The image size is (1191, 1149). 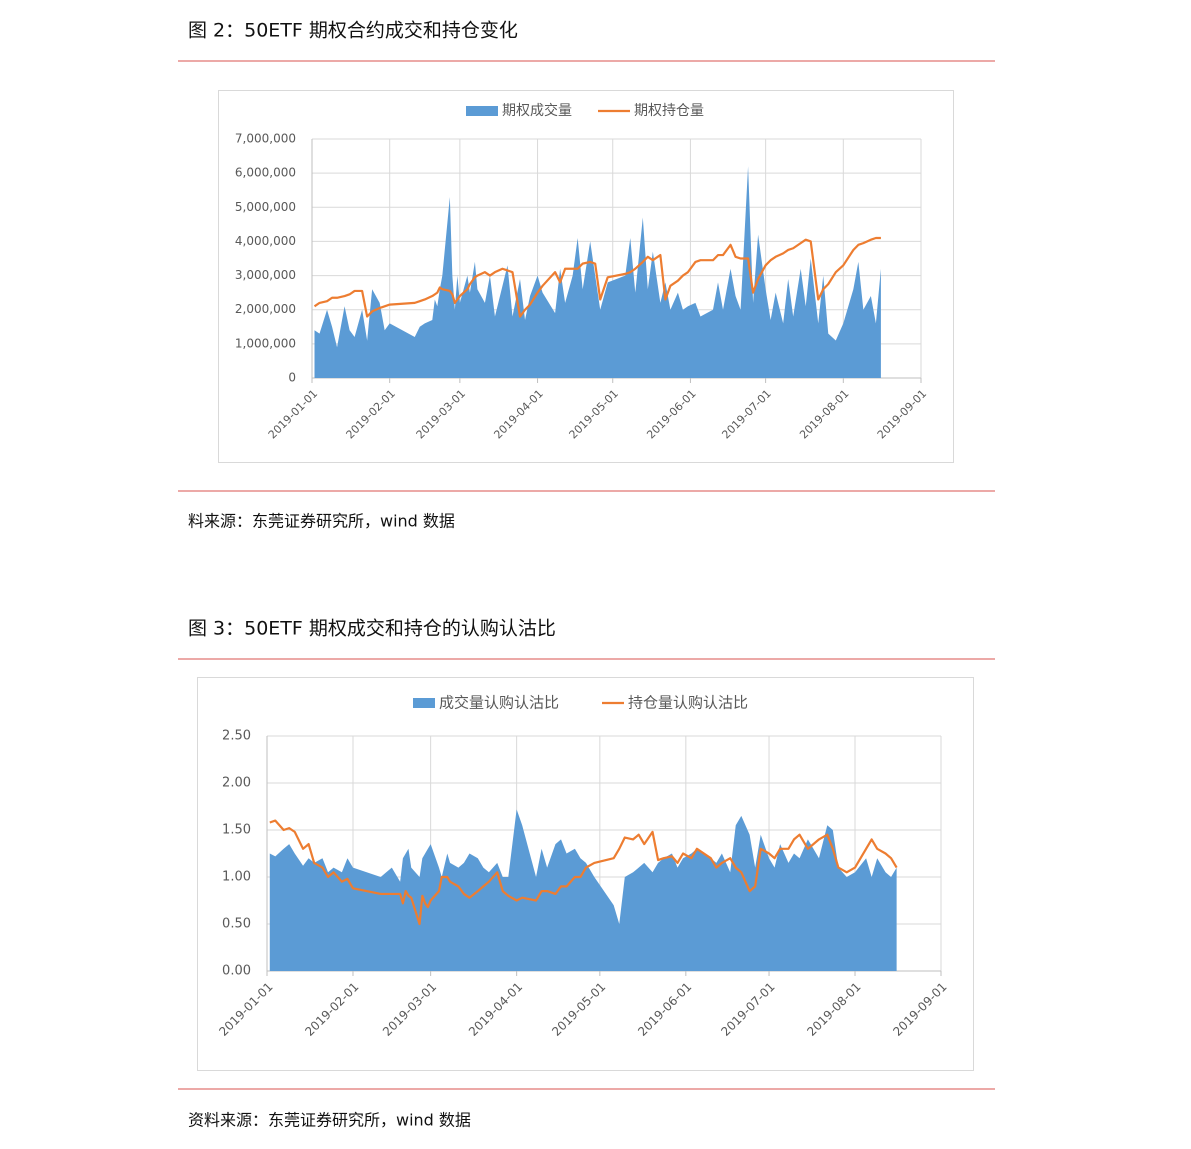 I want to click on y-tick-label: 3,000,000, so click(x=265, y=275).